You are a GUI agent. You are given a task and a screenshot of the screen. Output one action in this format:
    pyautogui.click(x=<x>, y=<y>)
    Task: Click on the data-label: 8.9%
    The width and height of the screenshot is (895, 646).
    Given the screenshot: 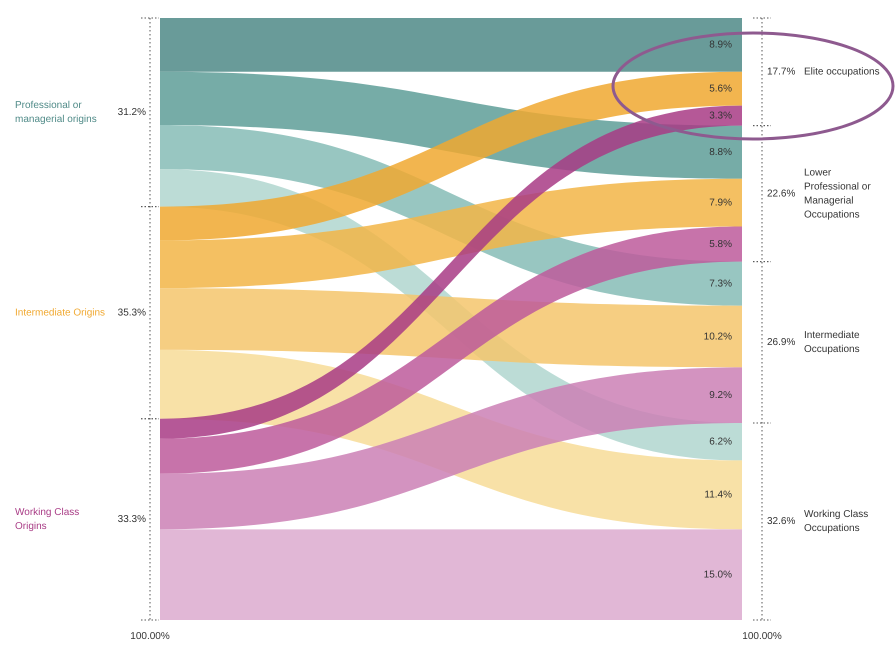 What is the action you would take?
    pyautogui.click(x=720, y=45)
    